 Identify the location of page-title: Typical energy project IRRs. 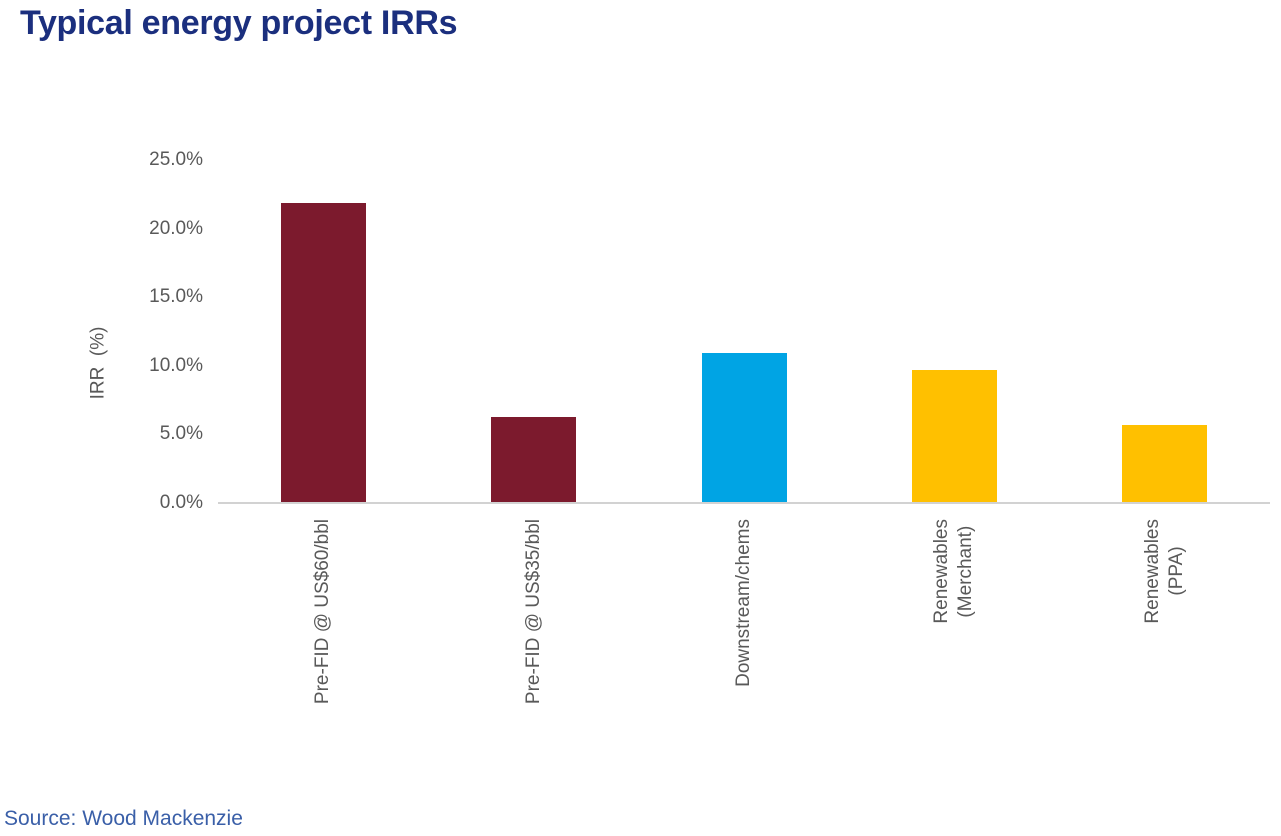
(239, 23).